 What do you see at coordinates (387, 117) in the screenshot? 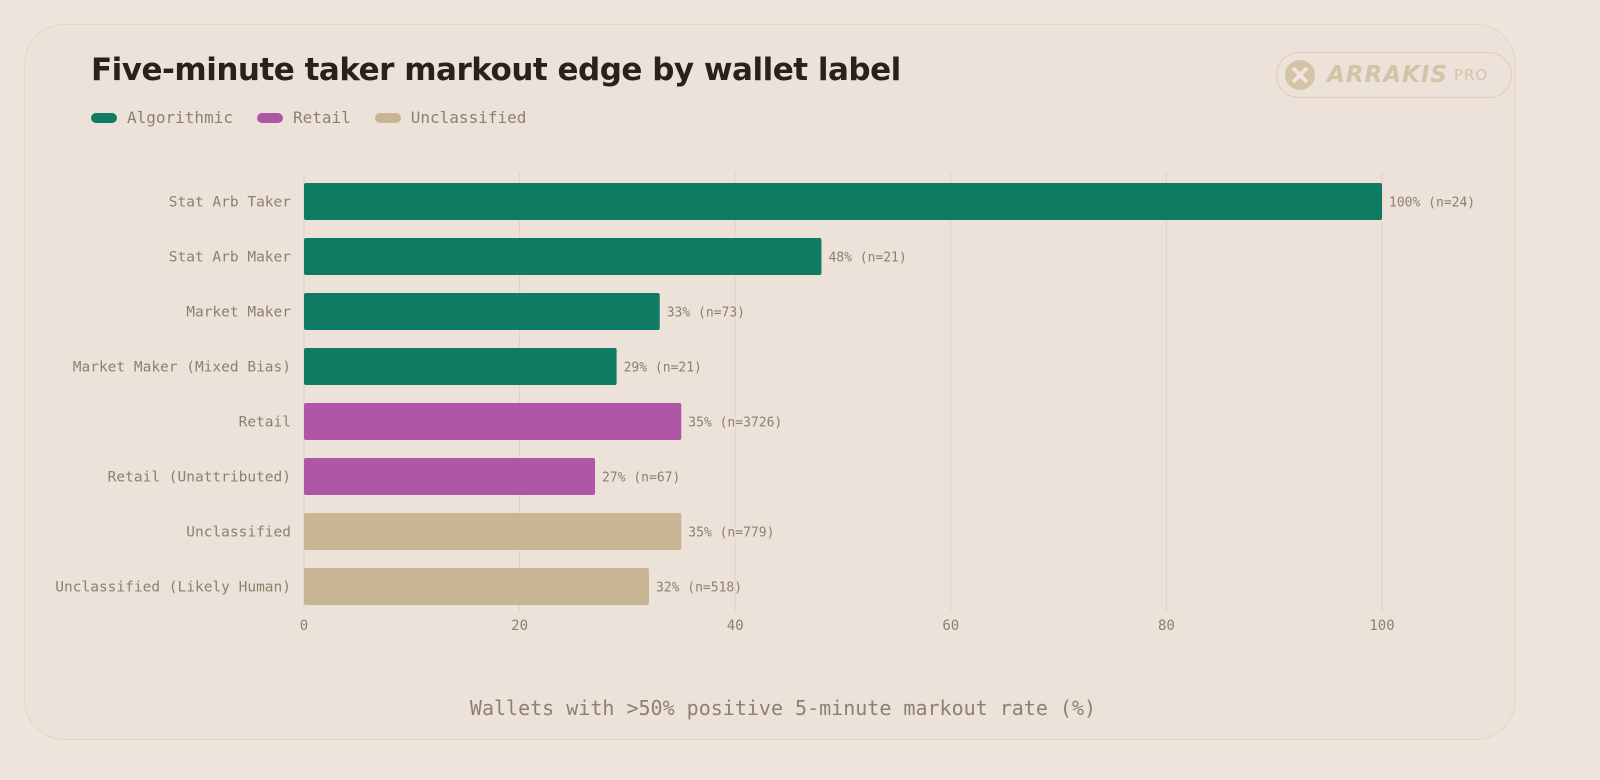
I see `legend-swatch-unclassified` at bounding box center [387, 117].